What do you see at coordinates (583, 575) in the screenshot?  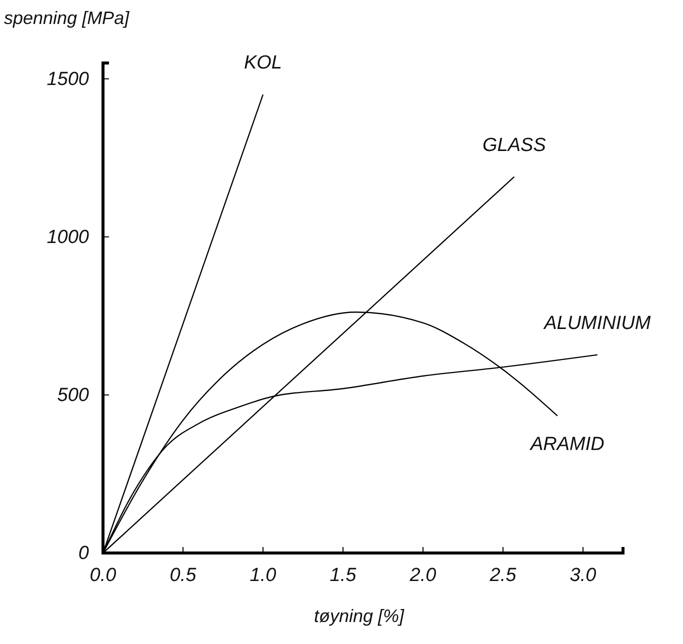 I see `x-tick-label: 3.0` at bounding box center [583, 575].